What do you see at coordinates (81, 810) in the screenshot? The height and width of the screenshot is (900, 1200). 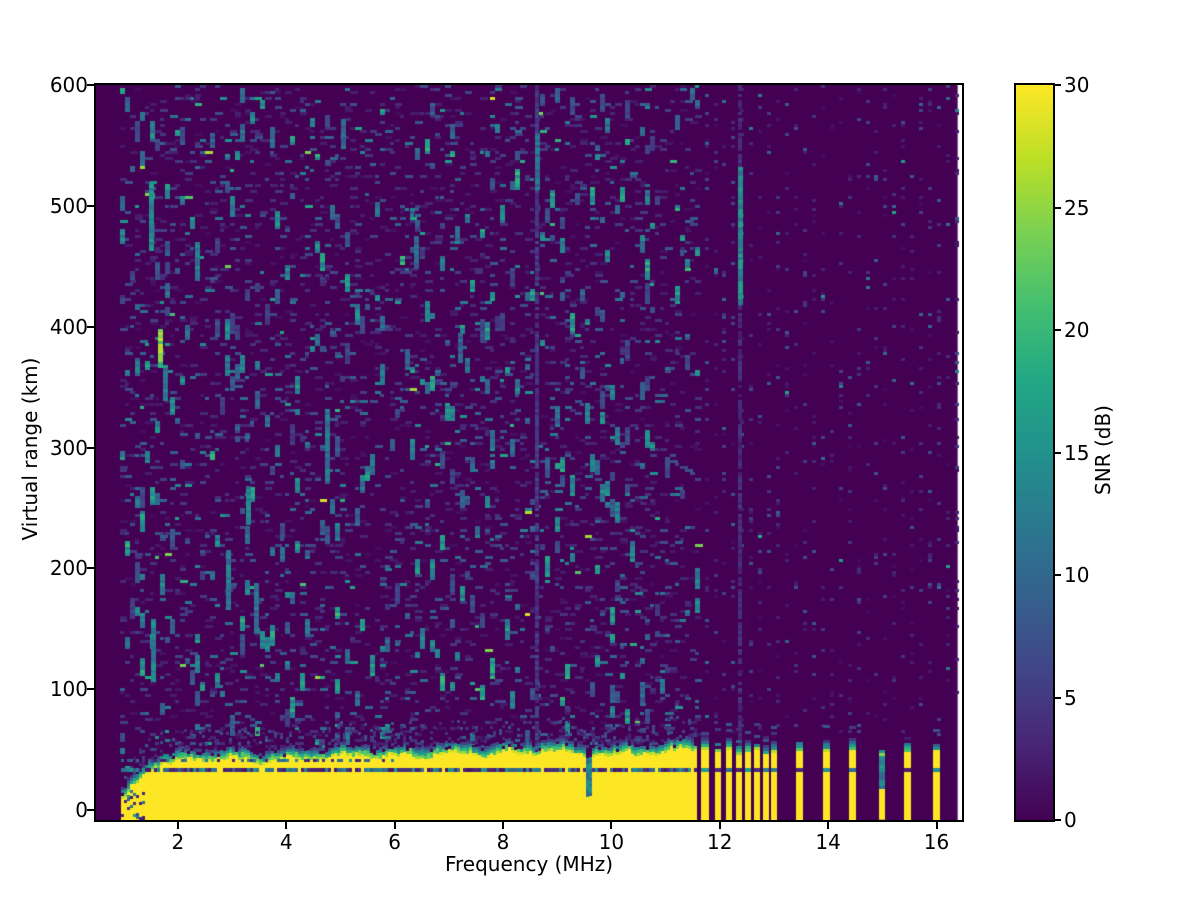 I see `y-tick-label: 0` at bounding box center [81, 810].